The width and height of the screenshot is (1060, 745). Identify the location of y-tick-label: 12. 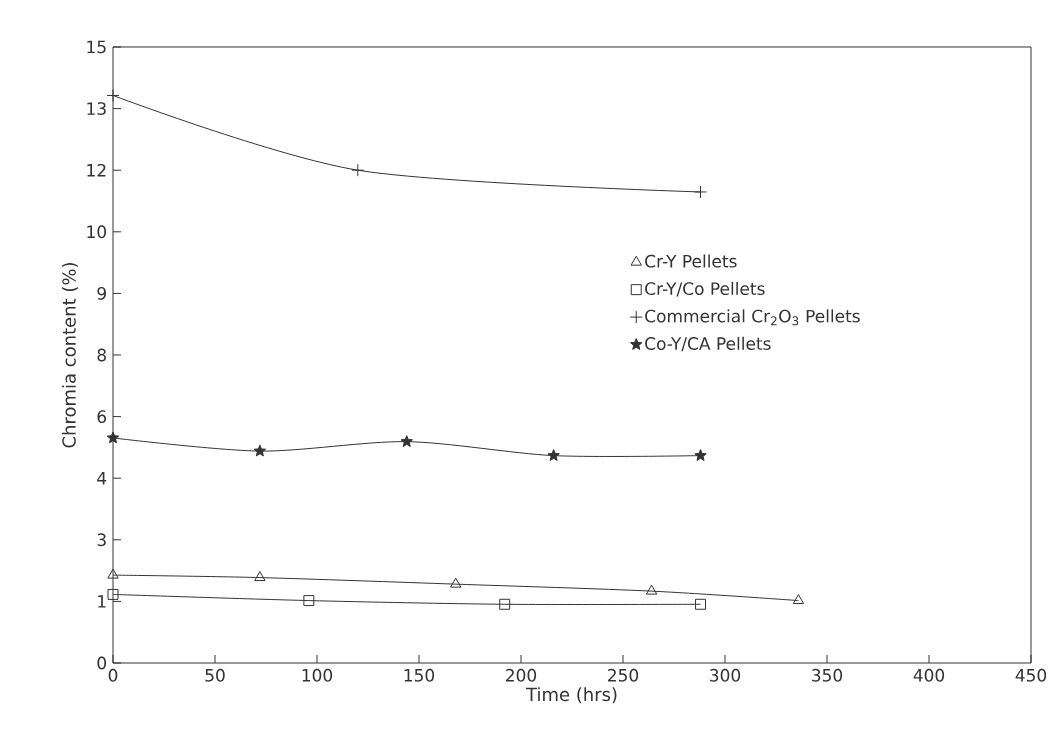
(96, 170).